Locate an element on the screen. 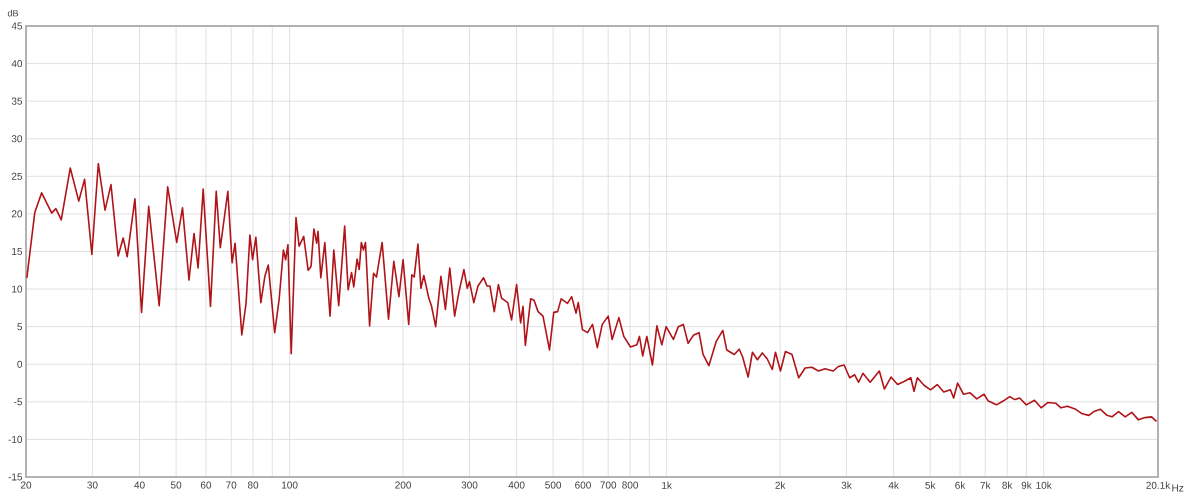 This screenshot has width=1187, height=497. x-tick-label: 9k is located at coordinates (1026, 485).